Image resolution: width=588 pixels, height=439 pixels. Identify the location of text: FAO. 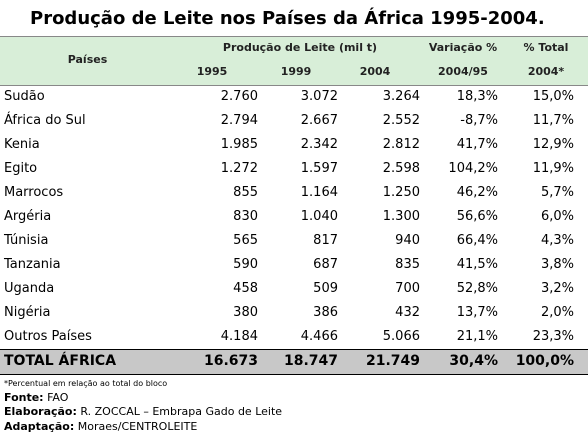
(58, 397).